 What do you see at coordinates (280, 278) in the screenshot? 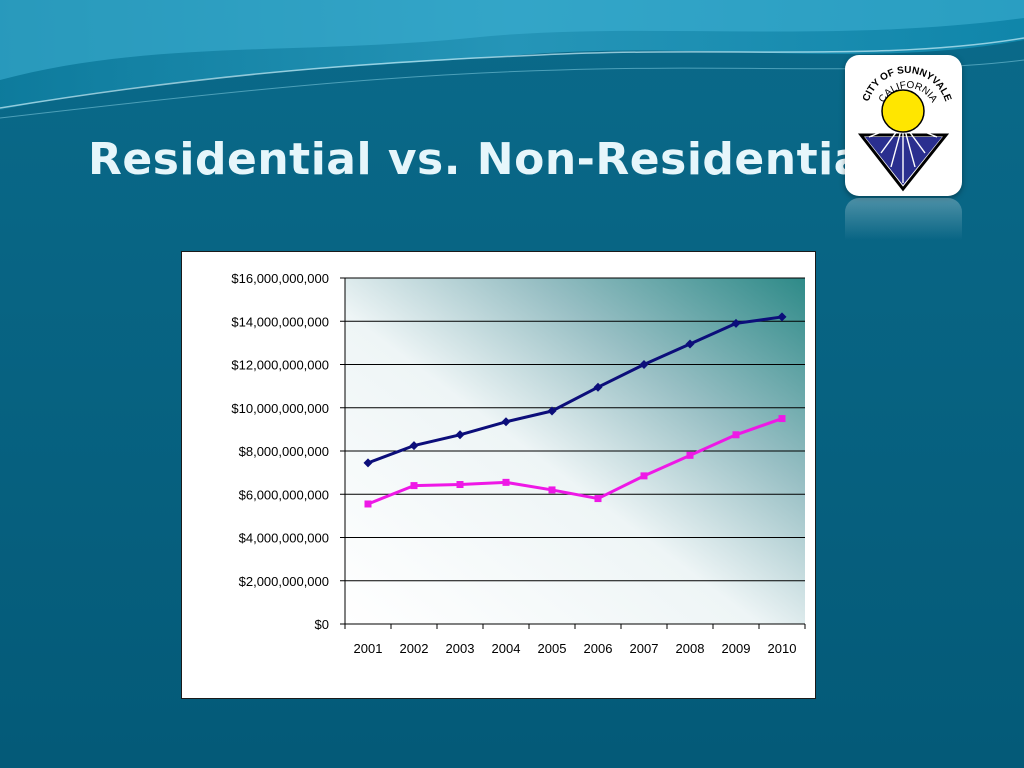
I see `y-tick-label: $16,000,000,000` at bounding box center [280, 278].